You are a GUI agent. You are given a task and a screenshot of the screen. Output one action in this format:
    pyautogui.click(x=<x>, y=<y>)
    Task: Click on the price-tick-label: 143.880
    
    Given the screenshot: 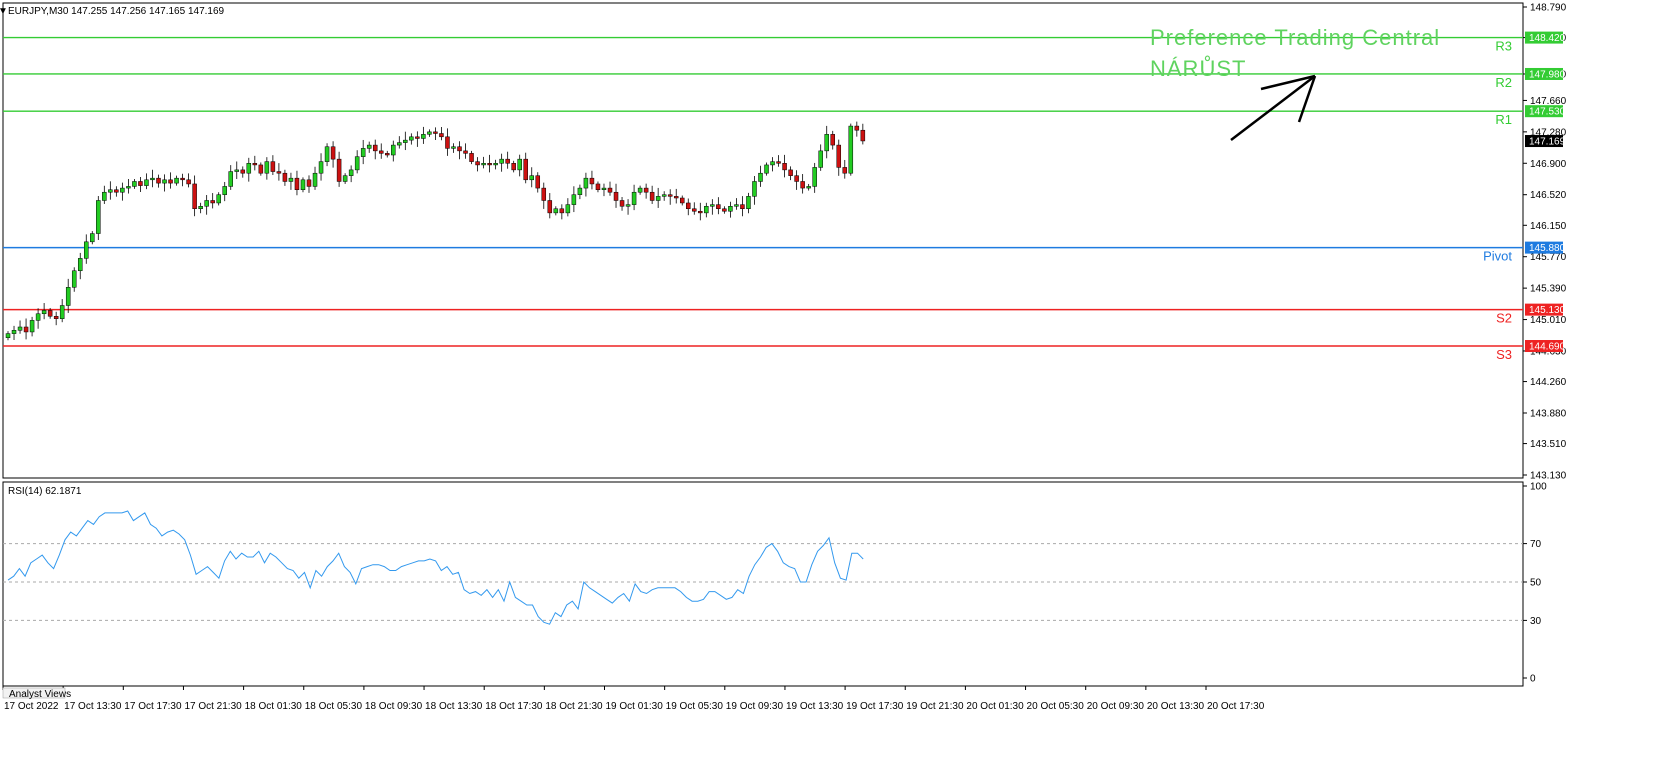 What is the action you would take?
    pyautogui.click(x=1548, y=413)
    